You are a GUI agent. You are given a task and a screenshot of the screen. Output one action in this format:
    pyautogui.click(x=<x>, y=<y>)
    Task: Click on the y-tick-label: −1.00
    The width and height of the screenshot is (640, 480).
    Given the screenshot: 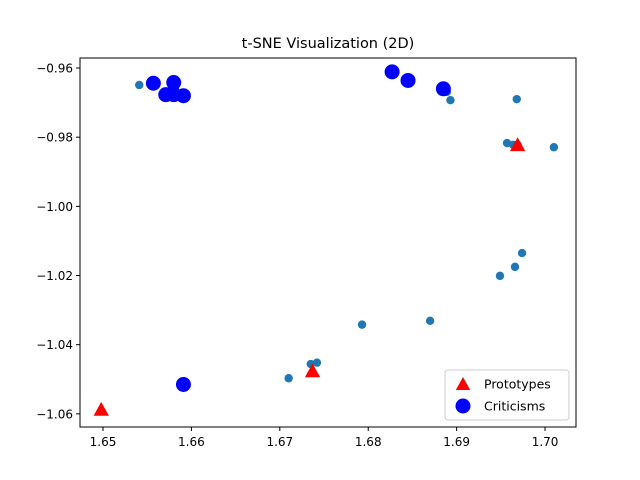 What is the action you would take?
    pyautogui.click(x=54, y=207)
    